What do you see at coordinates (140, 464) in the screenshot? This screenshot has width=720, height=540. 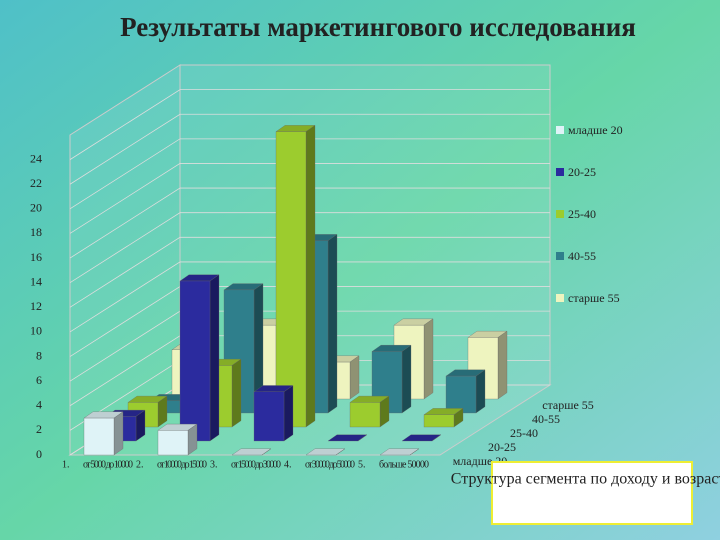 I see `x-tick-number: 2.` at bounding box center [140, 464].